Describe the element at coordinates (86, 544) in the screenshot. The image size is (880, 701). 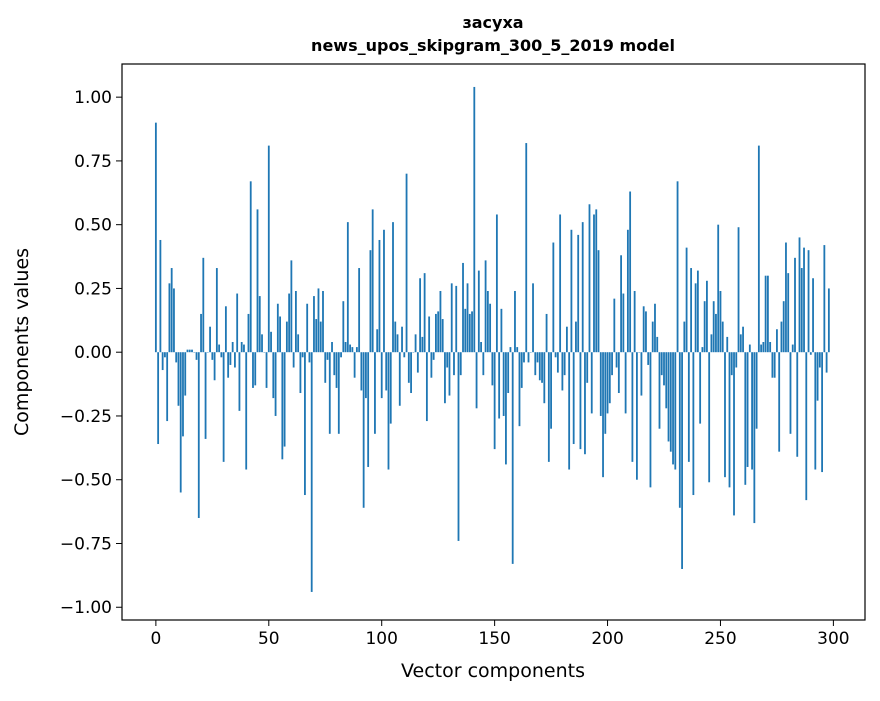
I see `y-tick-label: −0.75` at that location.